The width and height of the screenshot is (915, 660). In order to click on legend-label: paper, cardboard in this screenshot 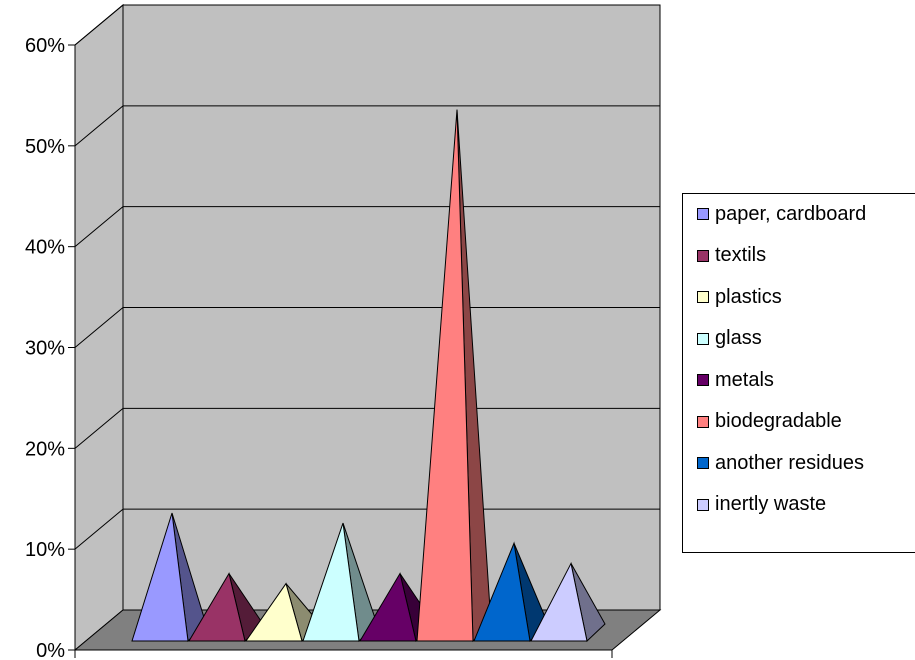, I will do `click(791, 213)`.